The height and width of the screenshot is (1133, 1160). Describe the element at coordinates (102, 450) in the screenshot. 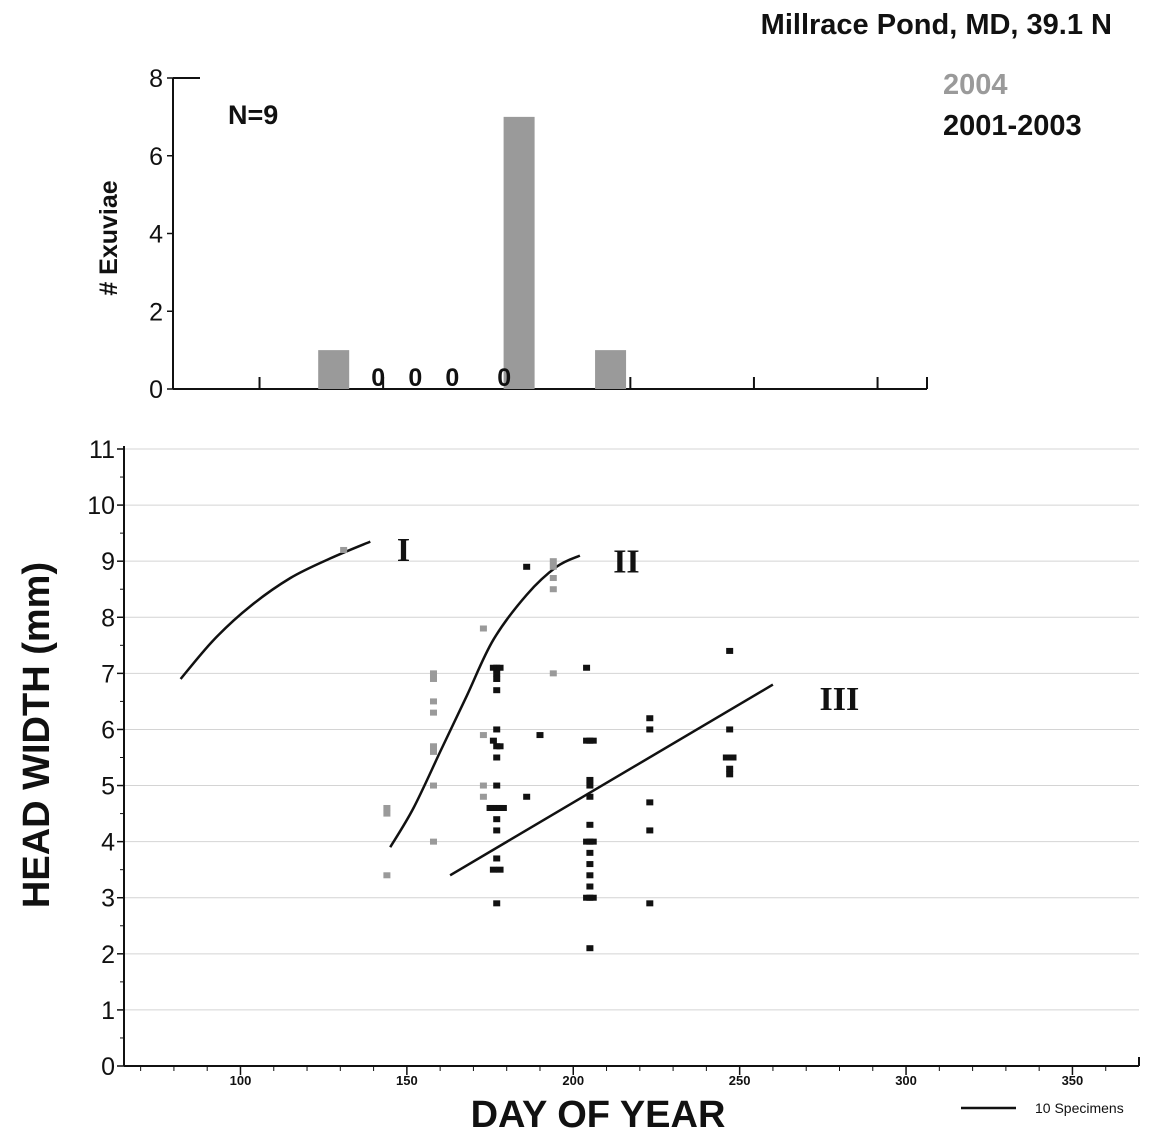

I see `scatter-y-tick-label: 11` at that location.